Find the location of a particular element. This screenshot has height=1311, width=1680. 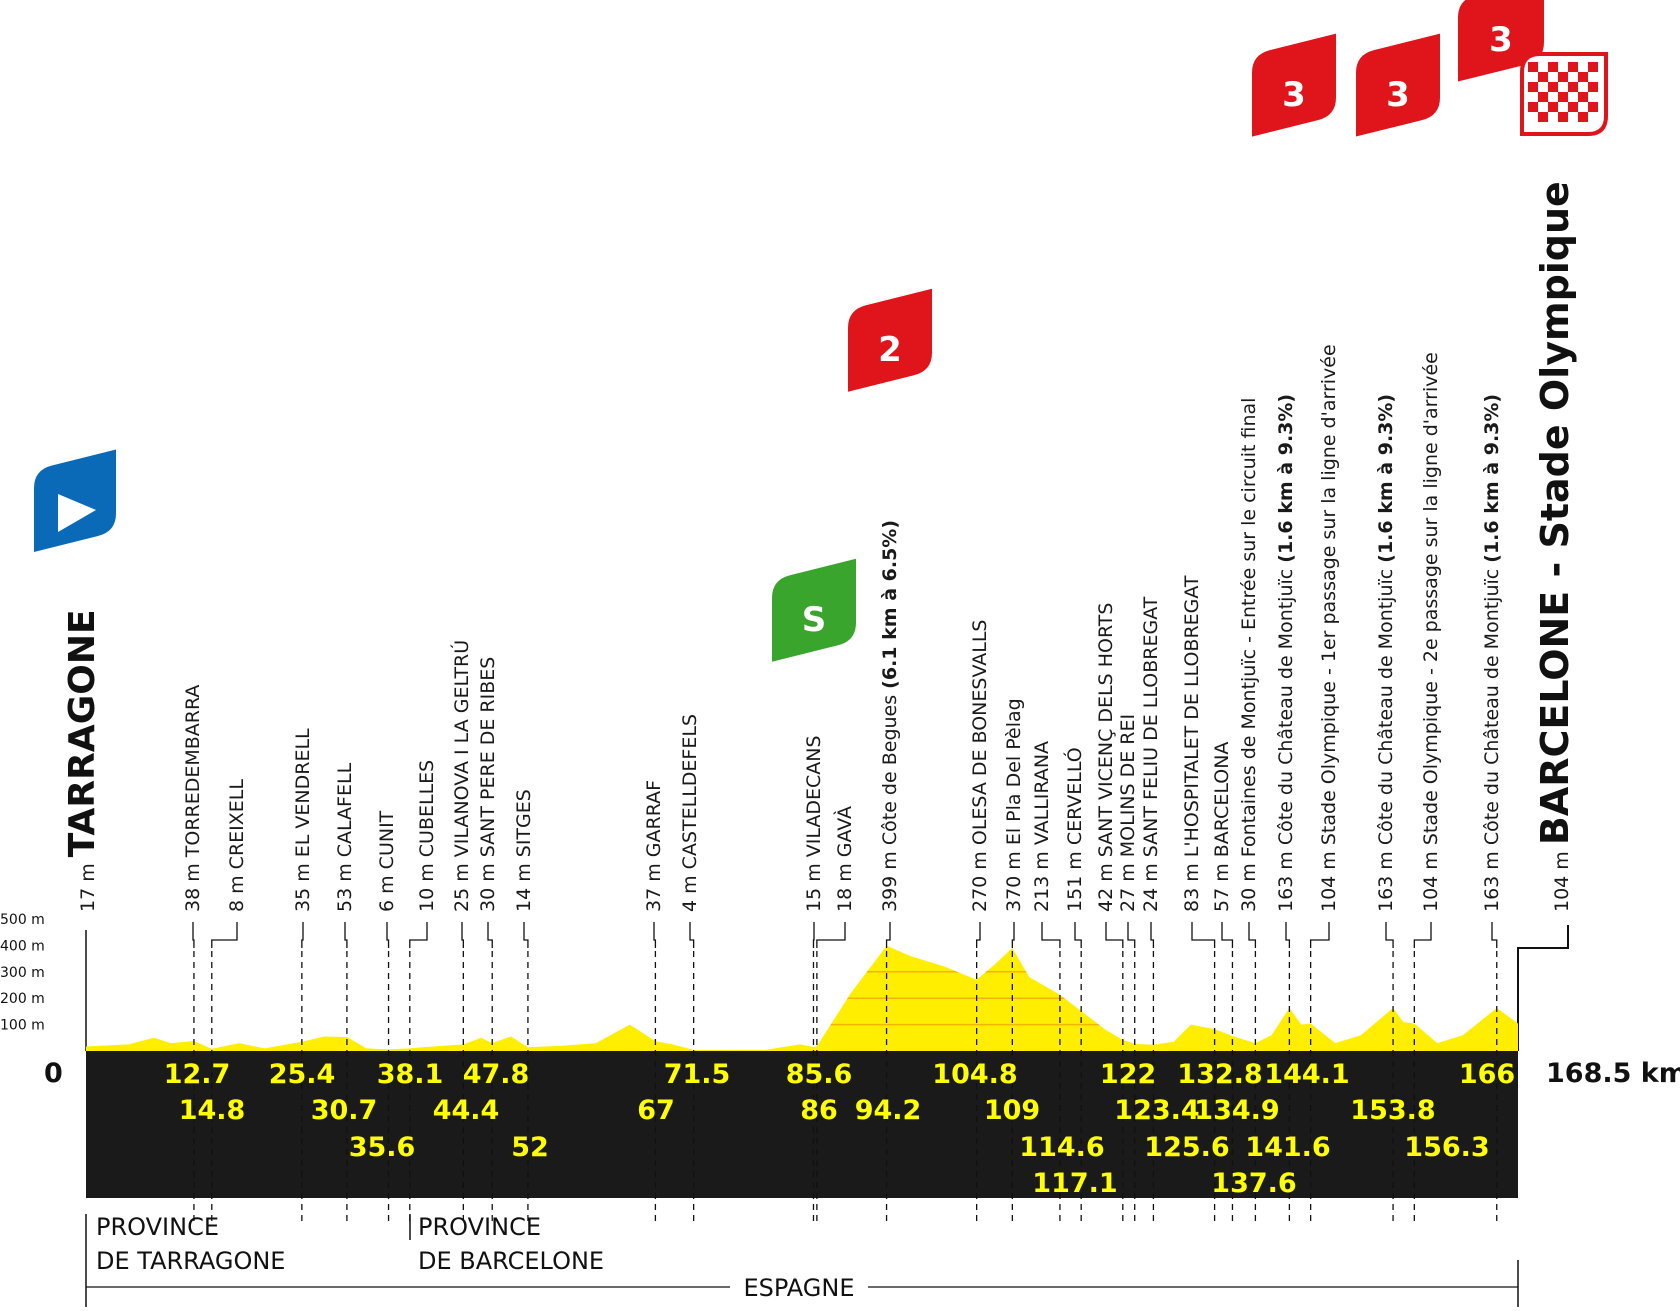

km-label: 117.1 is located at coordinates (1074, 1183).